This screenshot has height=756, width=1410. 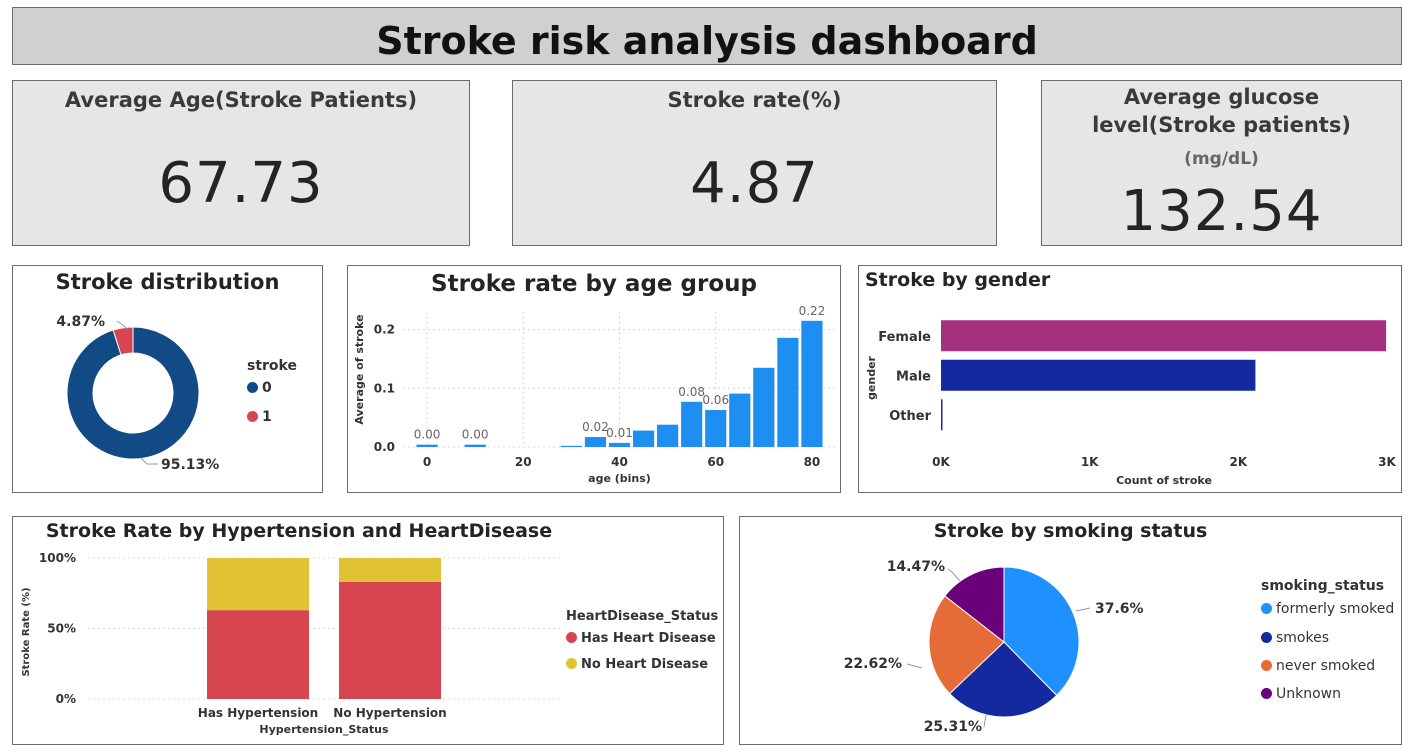 I want to click on age-y-axis-label: Average of stroke, so click(x=359, y=369).